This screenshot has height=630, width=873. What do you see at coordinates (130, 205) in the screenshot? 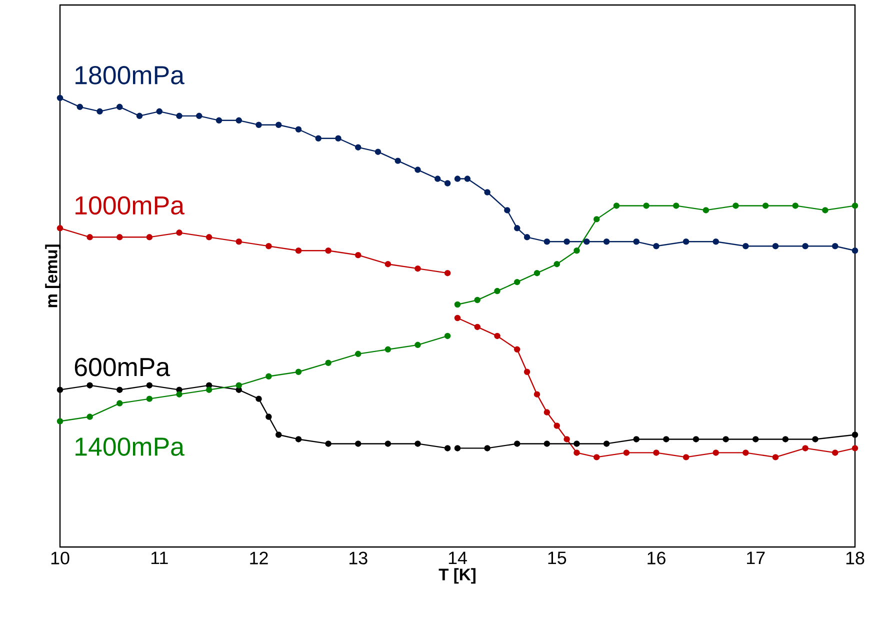
I see `series-label: 1000mPa` at bounding box center [130, 205].